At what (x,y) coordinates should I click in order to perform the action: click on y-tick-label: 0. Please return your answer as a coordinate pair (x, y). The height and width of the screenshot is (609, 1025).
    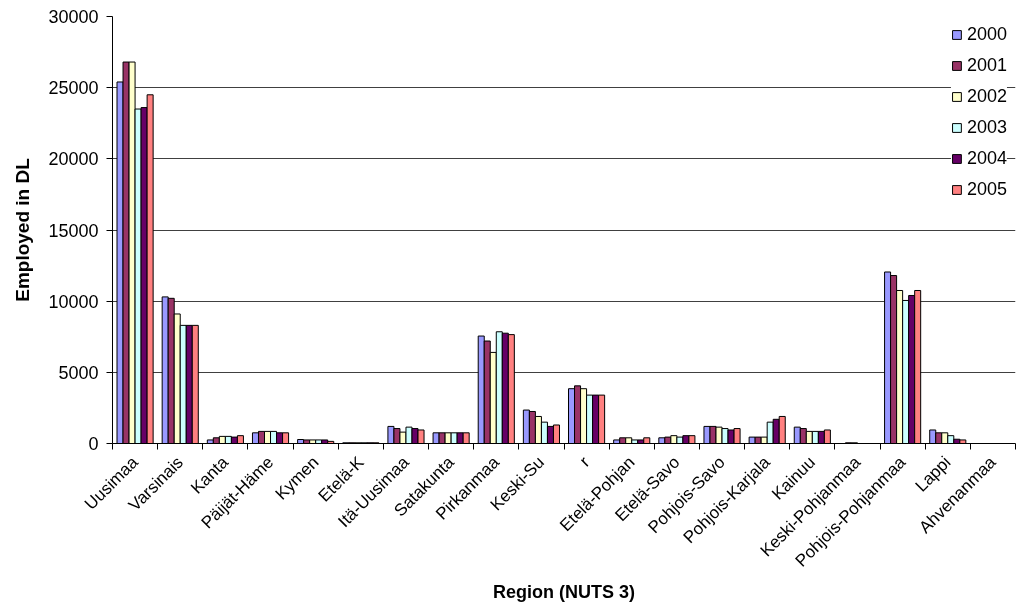
    Looking at the image, I should click on (93, 444).